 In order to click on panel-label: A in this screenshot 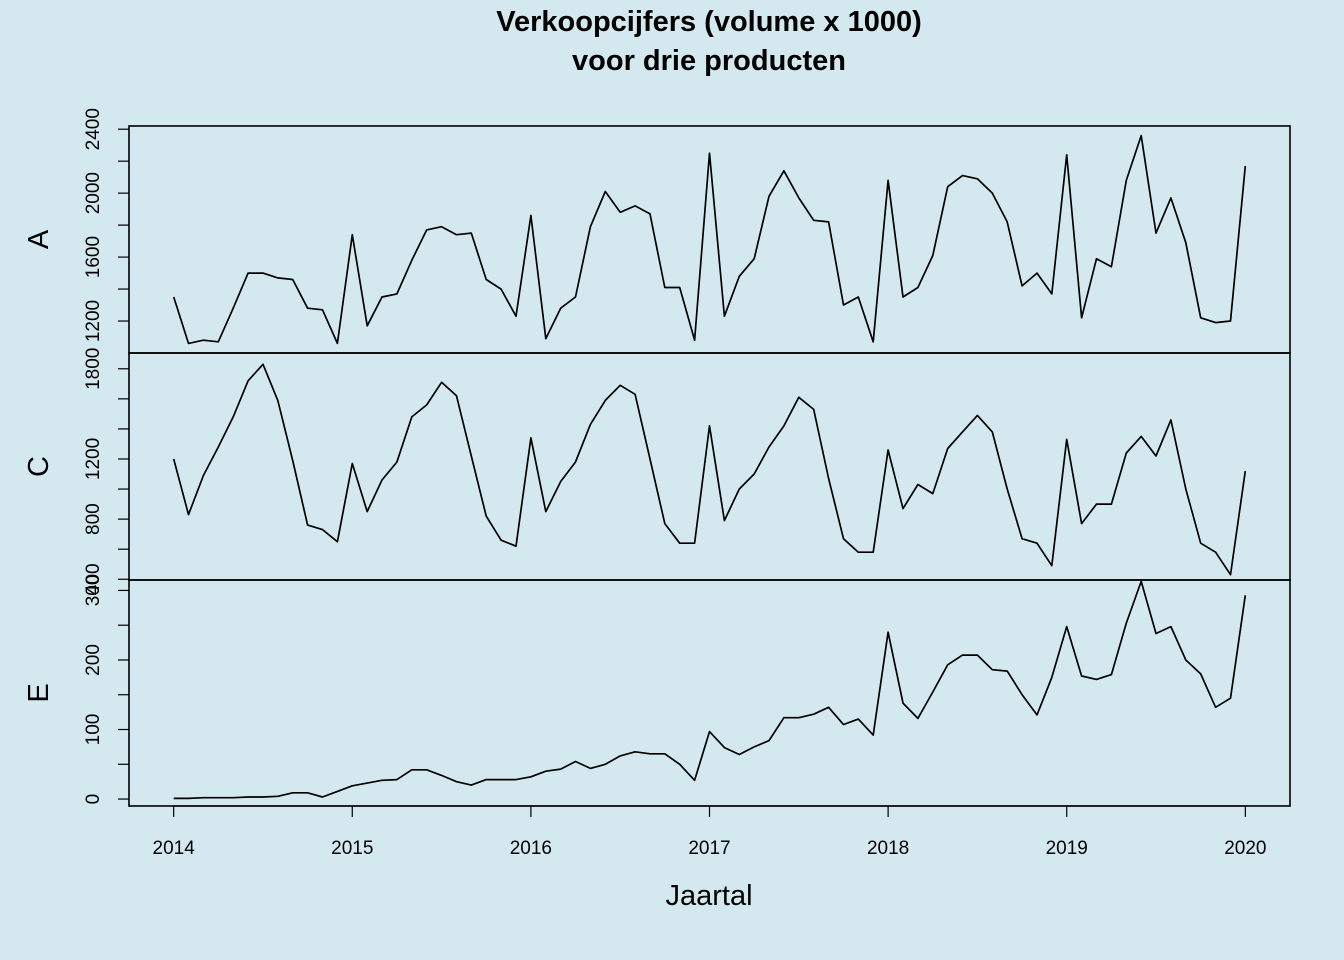, I will do `click(39, 239)`.